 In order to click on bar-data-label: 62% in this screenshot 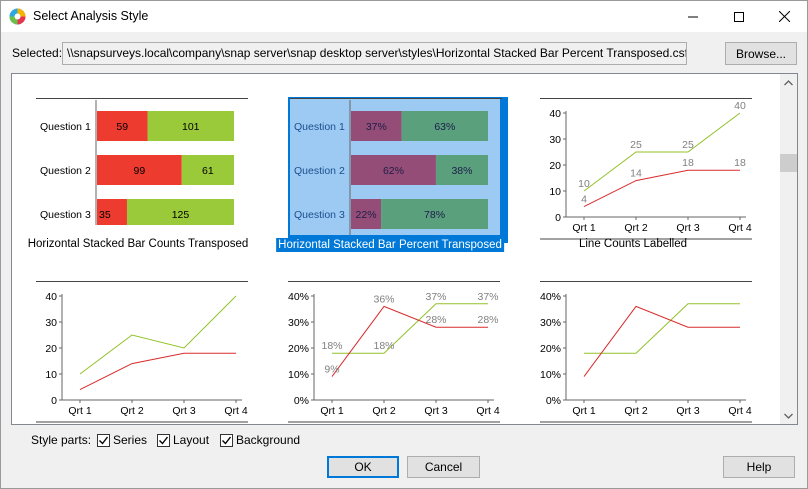, I will do `click(393, 171)`.